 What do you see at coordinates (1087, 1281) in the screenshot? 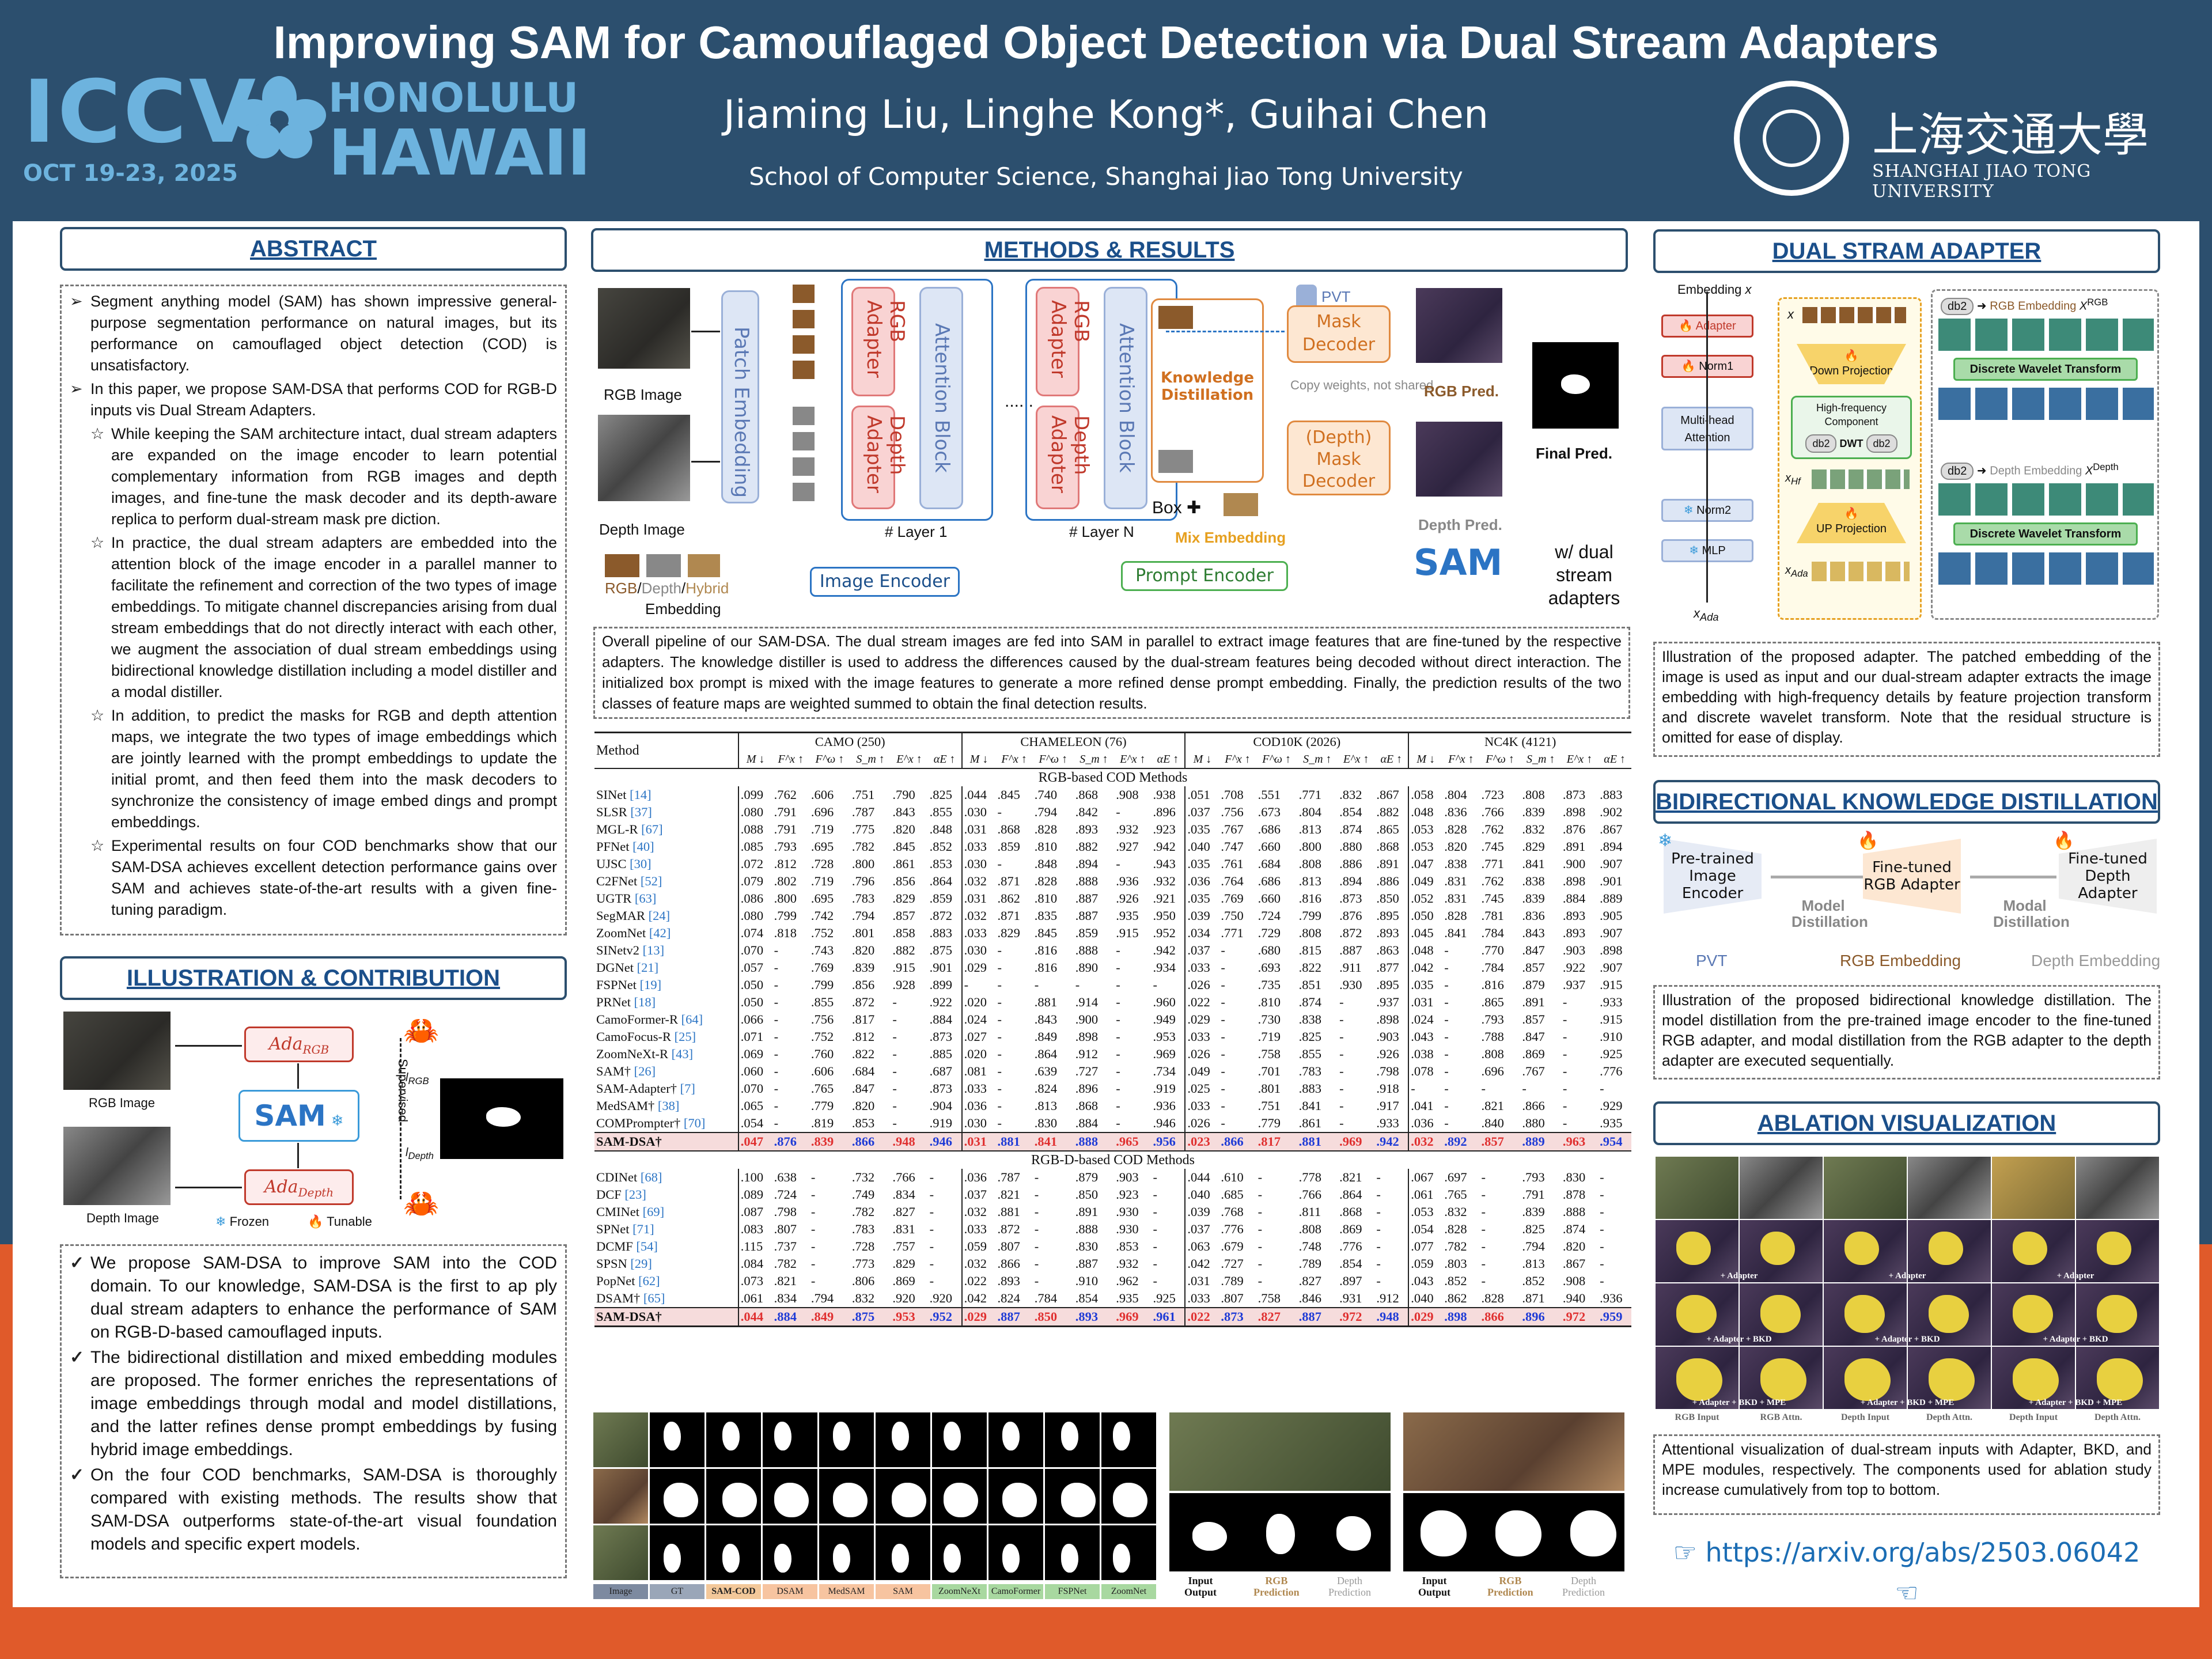
I see `table-cell: .910` at bounding box center [1087, 1281].